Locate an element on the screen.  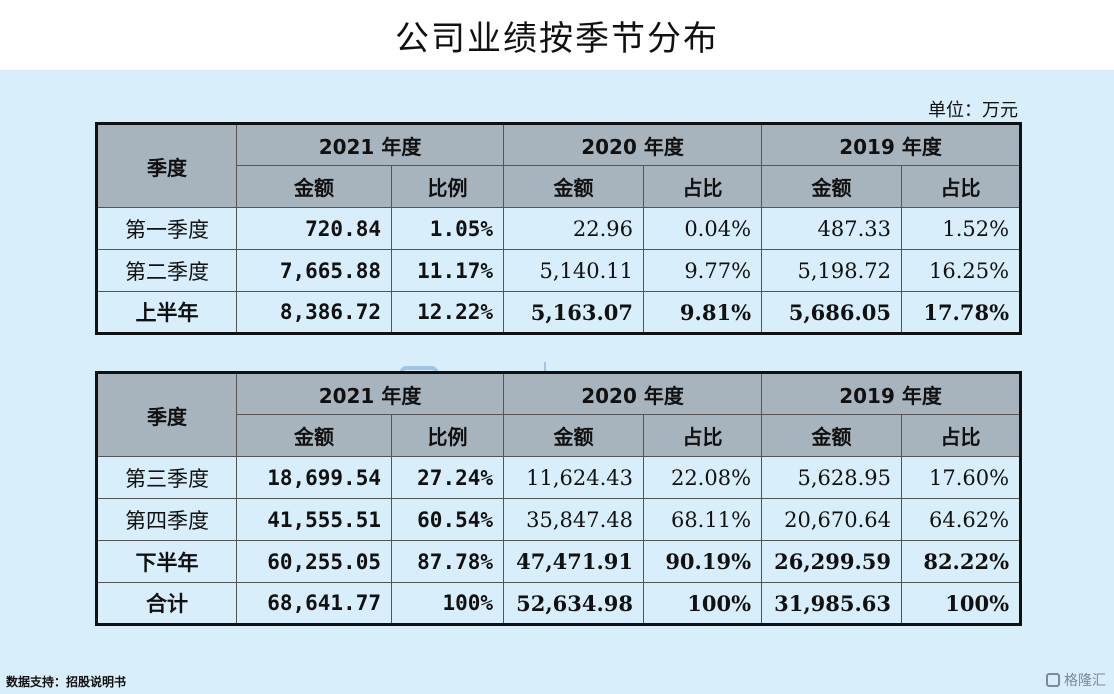
row-label: 第三季度 is located at coordinates (166, 477).